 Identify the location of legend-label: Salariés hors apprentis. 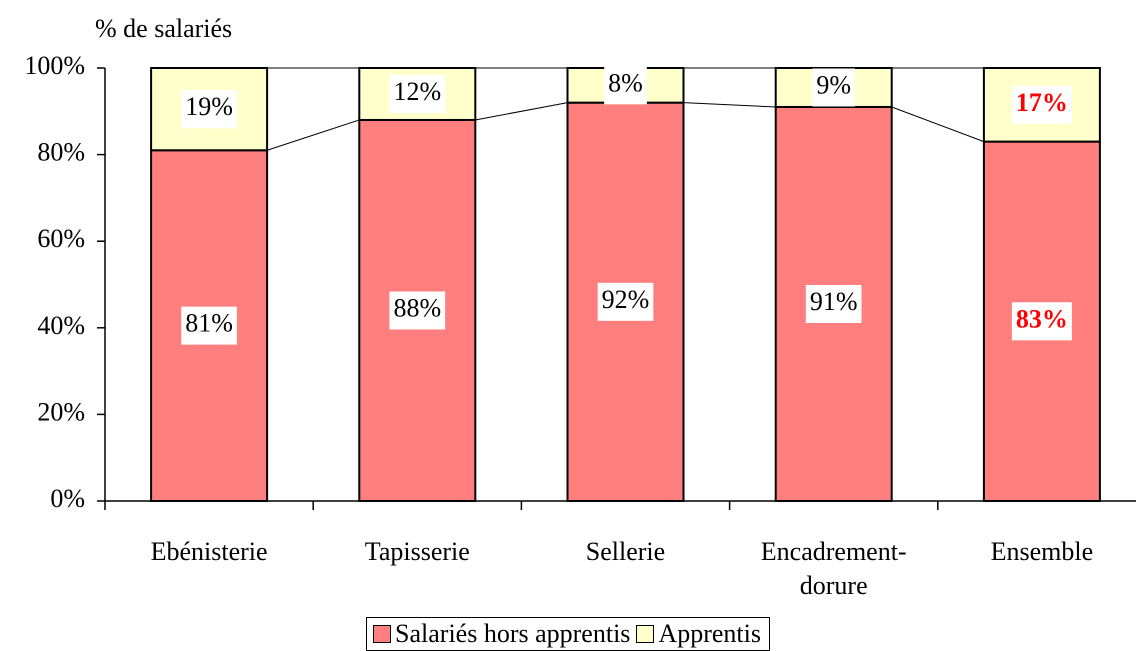
(513, 633).